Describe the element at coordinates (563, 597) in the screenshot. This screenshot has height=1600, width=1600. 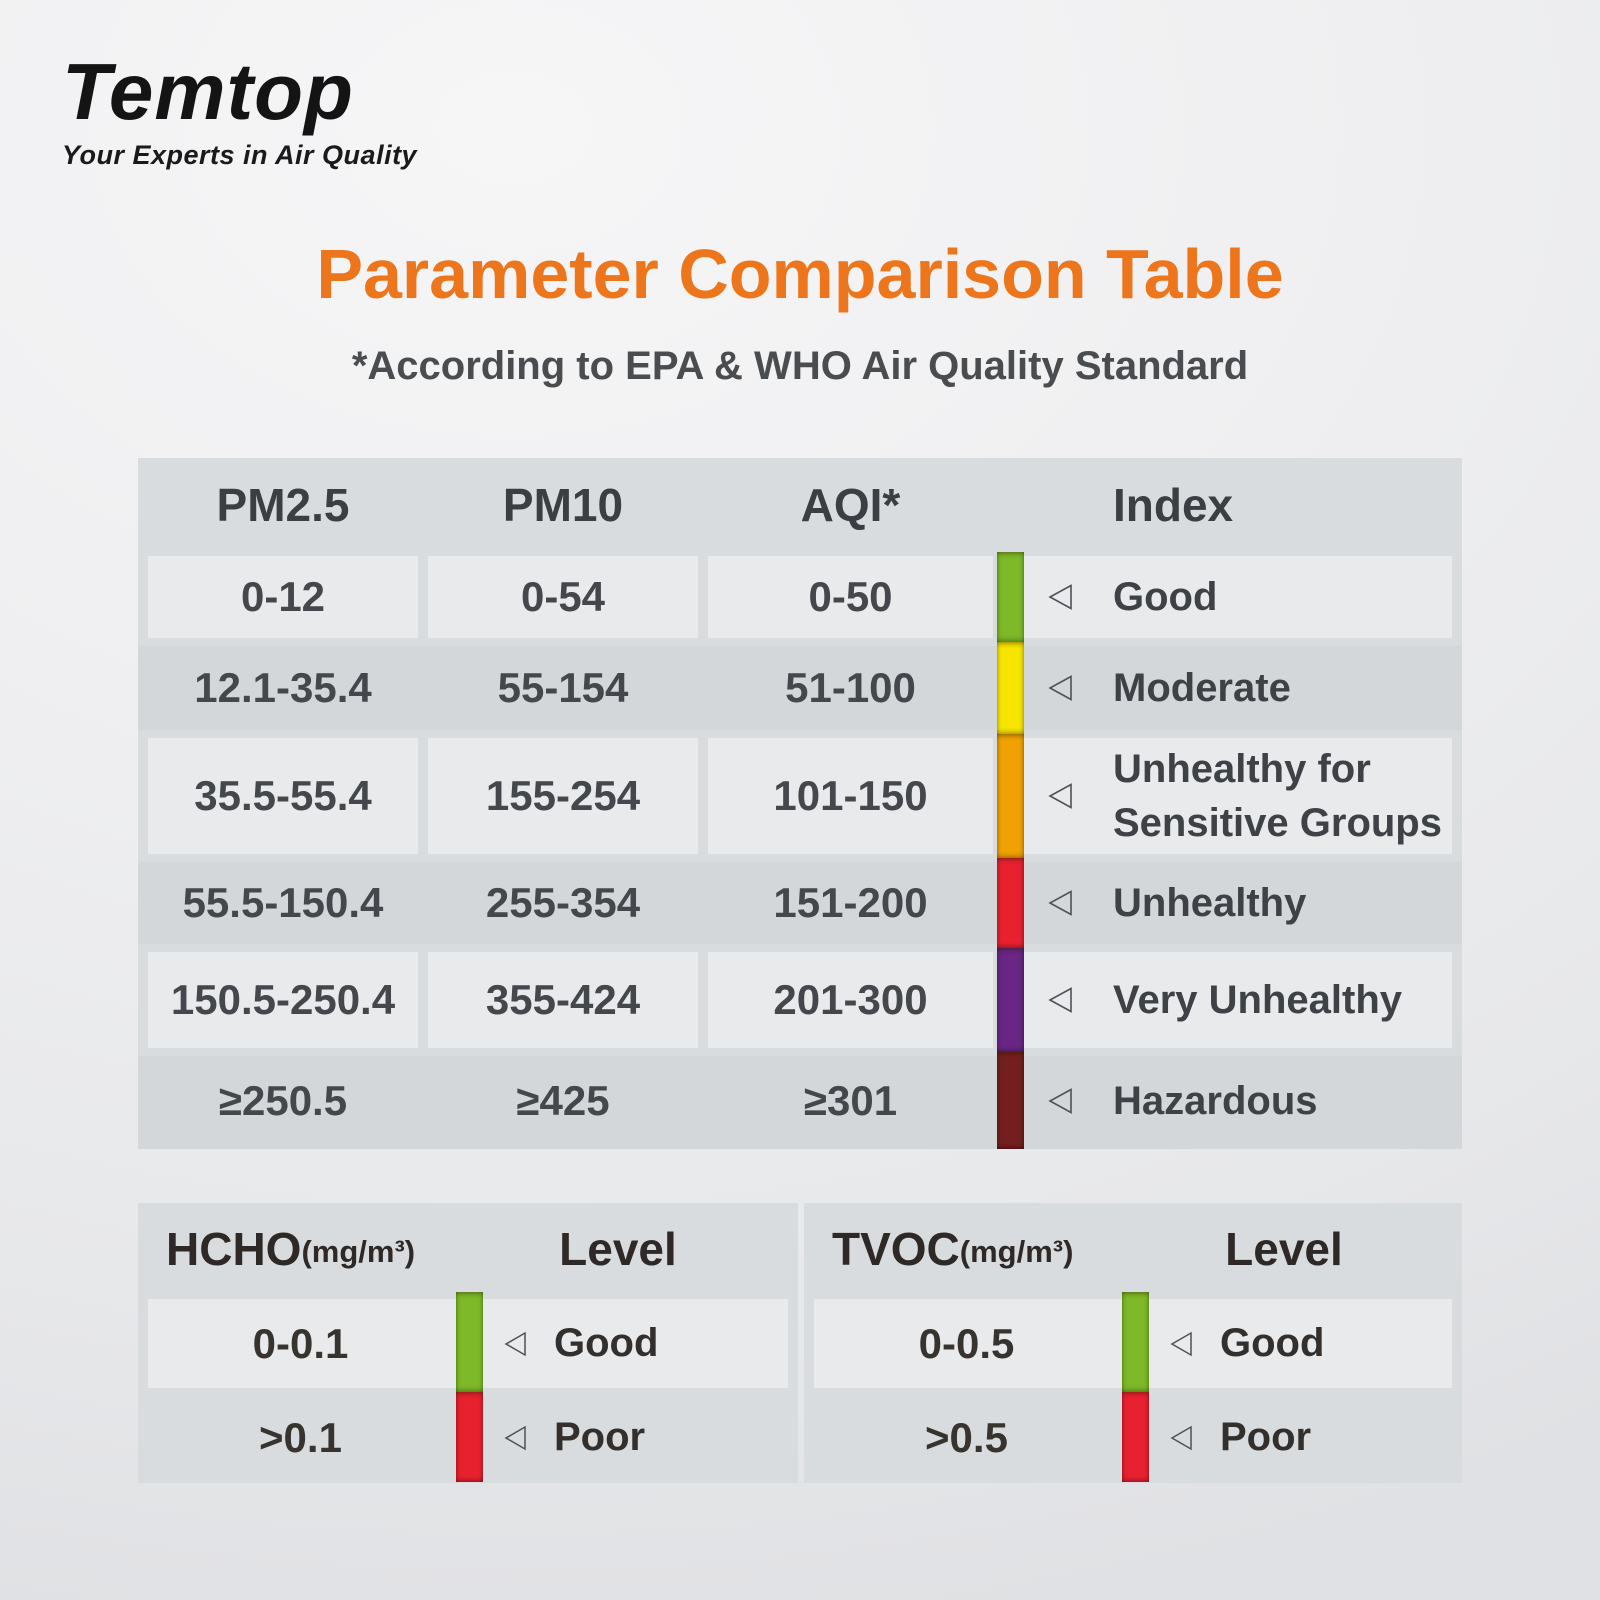
I see `pm10-range-cell: 0-54` at that location.